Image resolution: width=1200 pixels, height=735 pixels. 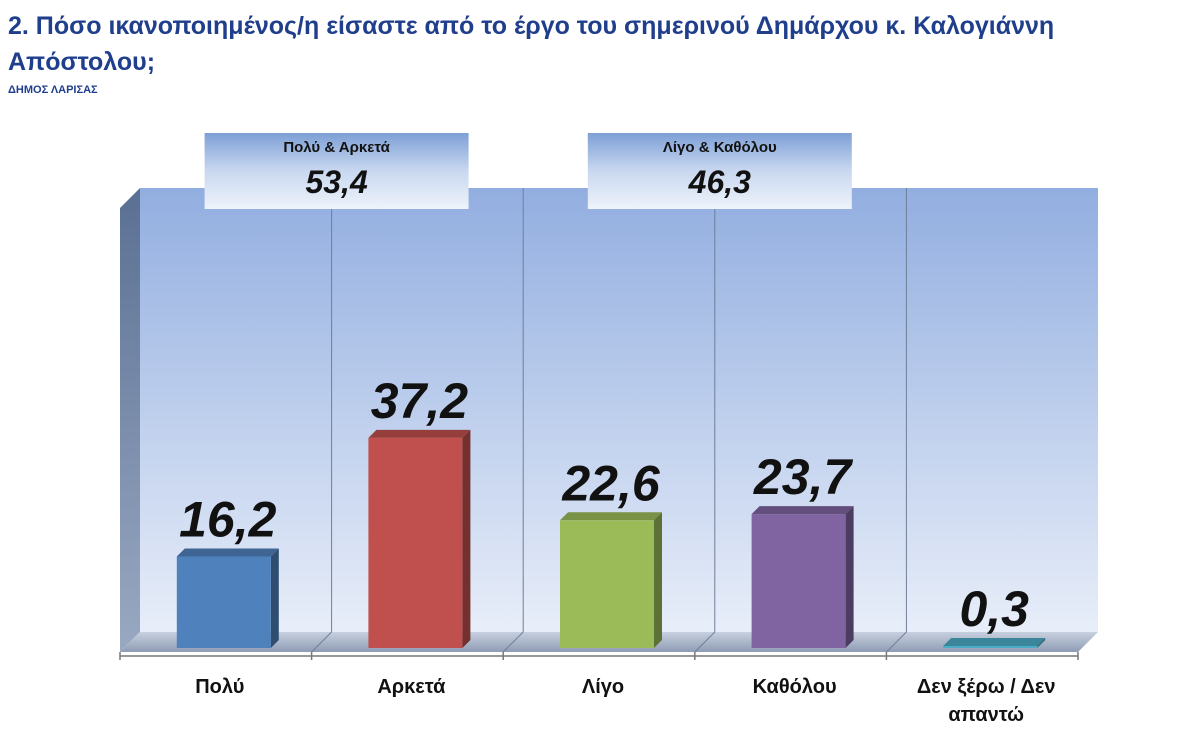 What do you see at coordinates (719, 182) in the screenshot?
I see `annotation-value: 46,3` at bounding box center [719, 182].